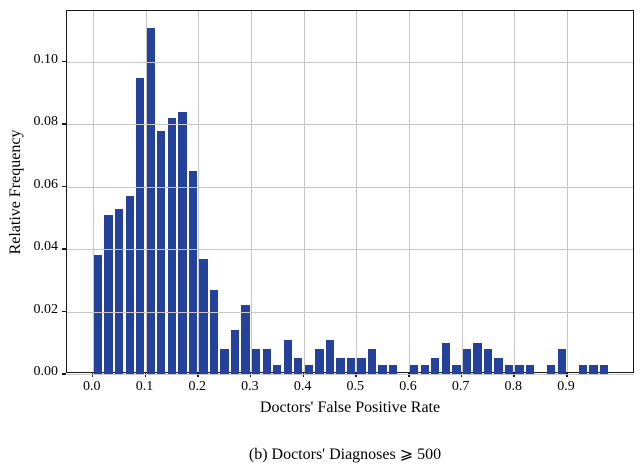 The image size is (640, 466). What do you see at coordinates (46, 247) in the screenshot?
I see `y-tick-label: 0.04` at bounding box center [46, 247].